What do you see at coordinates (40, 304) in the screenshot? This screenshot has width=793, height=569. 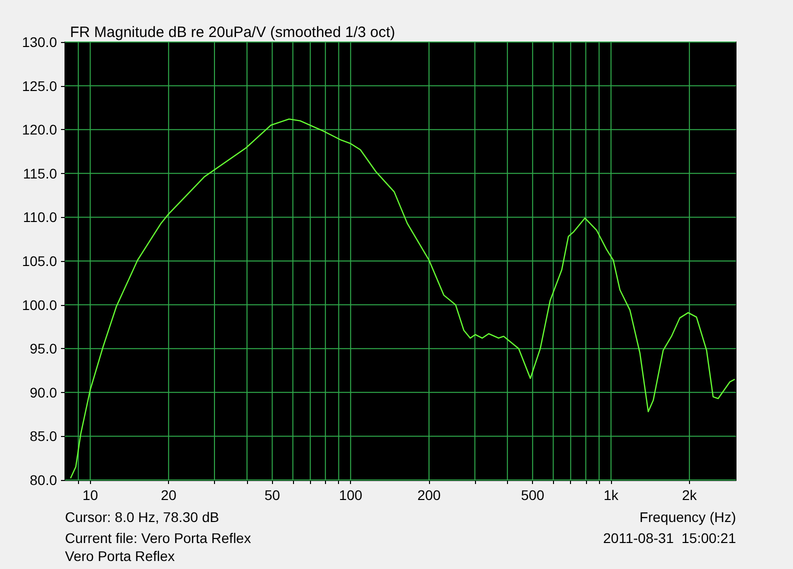 I see `y-tick-label: 100.0` at bounding box center [40, 304].